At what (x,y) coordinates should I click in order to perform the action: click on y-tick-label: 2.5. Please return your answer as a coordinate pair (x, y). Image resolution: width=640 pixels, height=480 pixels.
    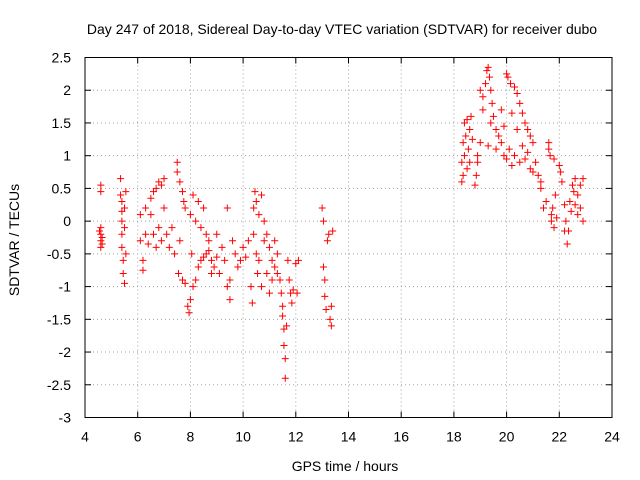
    Looking at the image, I should click on (62, 58).